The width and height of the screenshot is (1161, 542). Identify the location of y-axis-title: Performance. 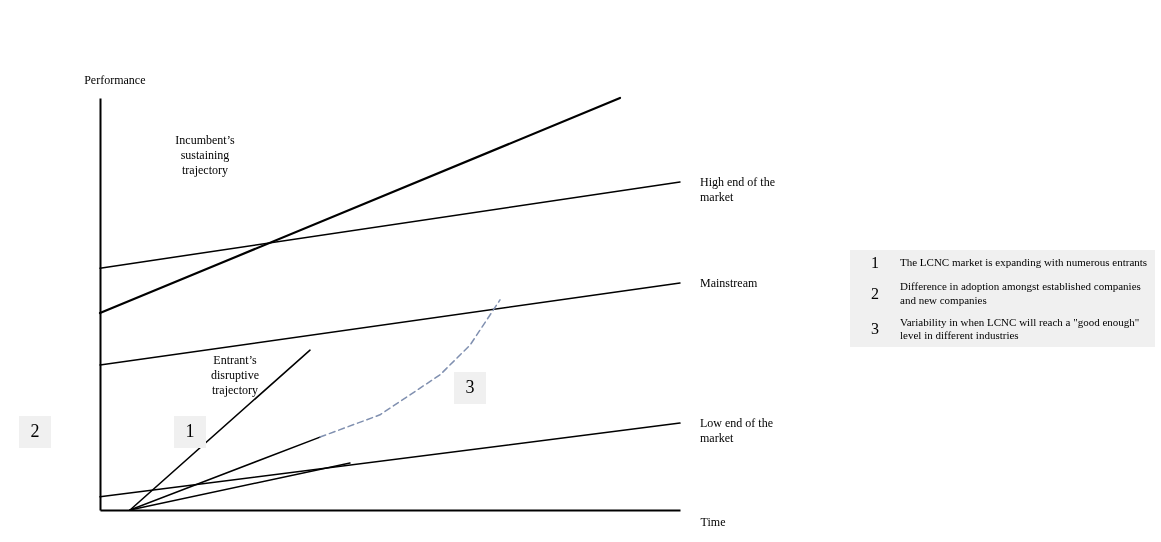
(115, 79).